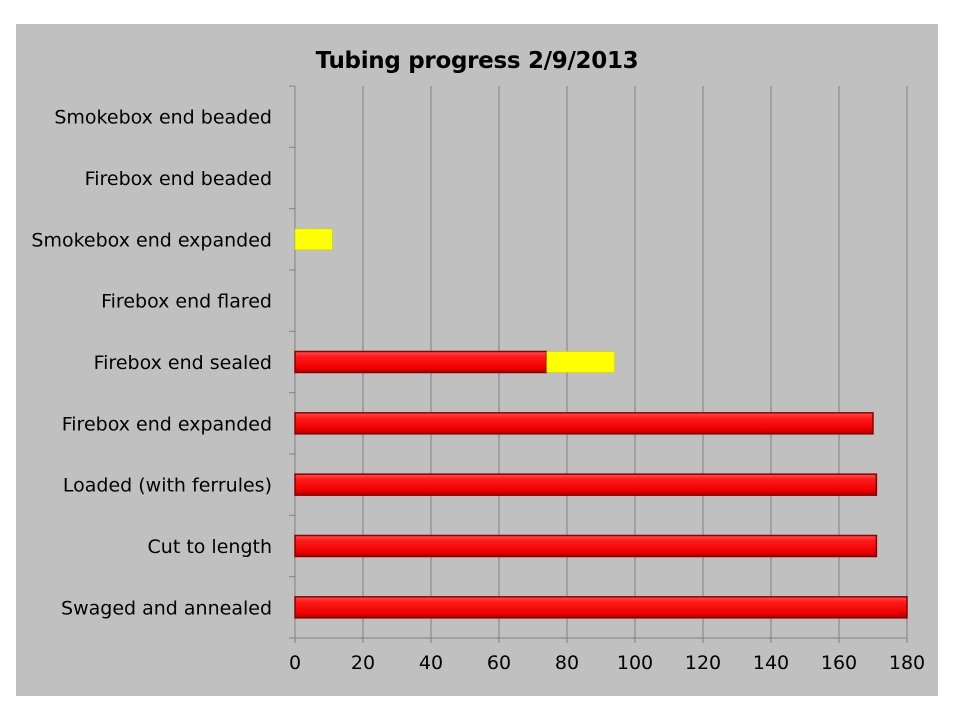 This screenshot has width=960, height=720. I want to click on category-label: Cut to length, so click(210, 547).